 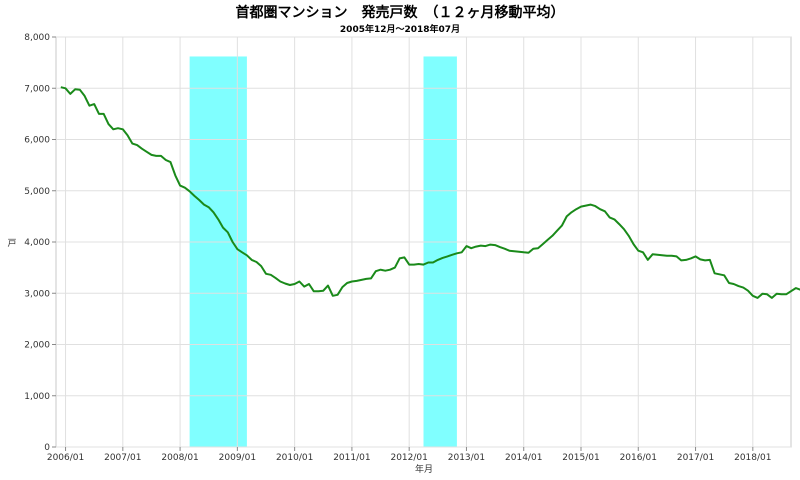 What do you see at coordinates (752, 458) in the screenshot?
I see `x-tick-label: 2018/01` at bounding box center [752, 458].